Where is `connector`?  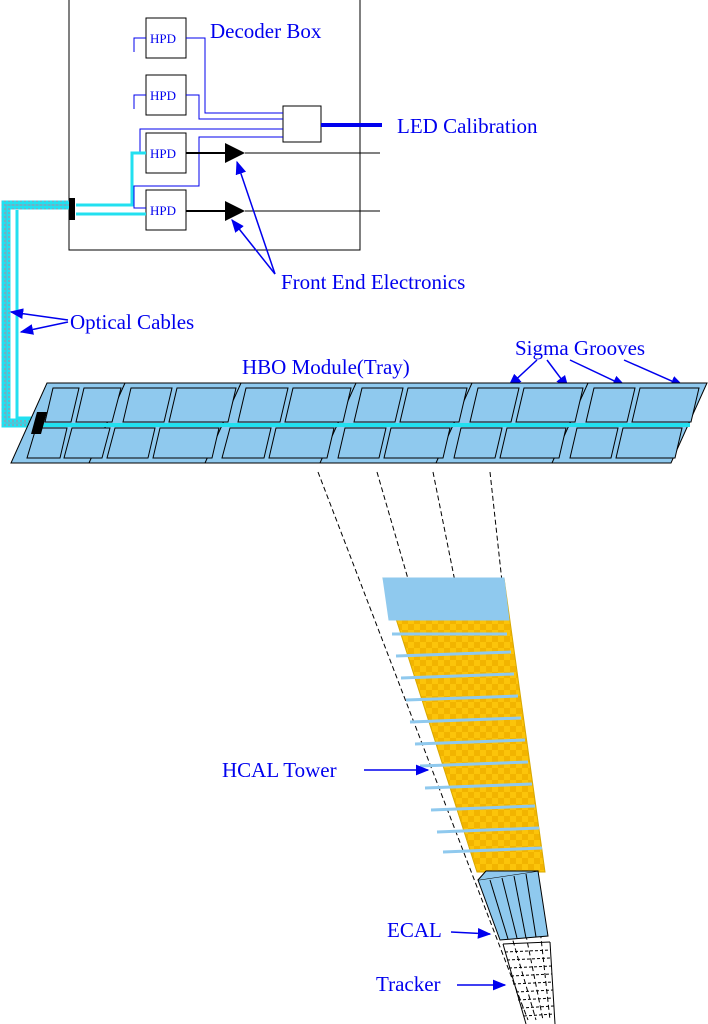
connector is located at coordinates (72, 209).